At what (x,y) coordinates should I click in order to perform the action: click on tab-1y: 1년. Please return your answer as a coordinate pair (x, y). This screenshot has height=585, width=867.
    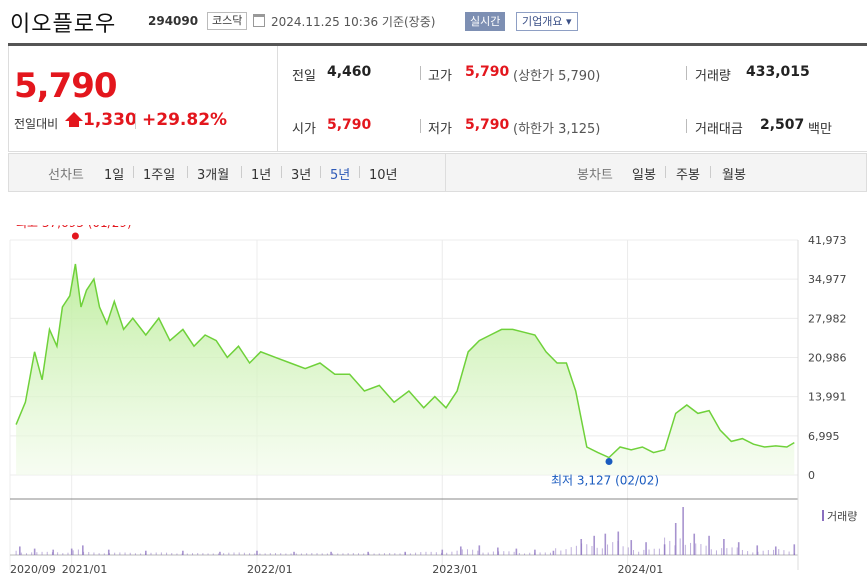
    Looking at the image, I should click on (261, 175).